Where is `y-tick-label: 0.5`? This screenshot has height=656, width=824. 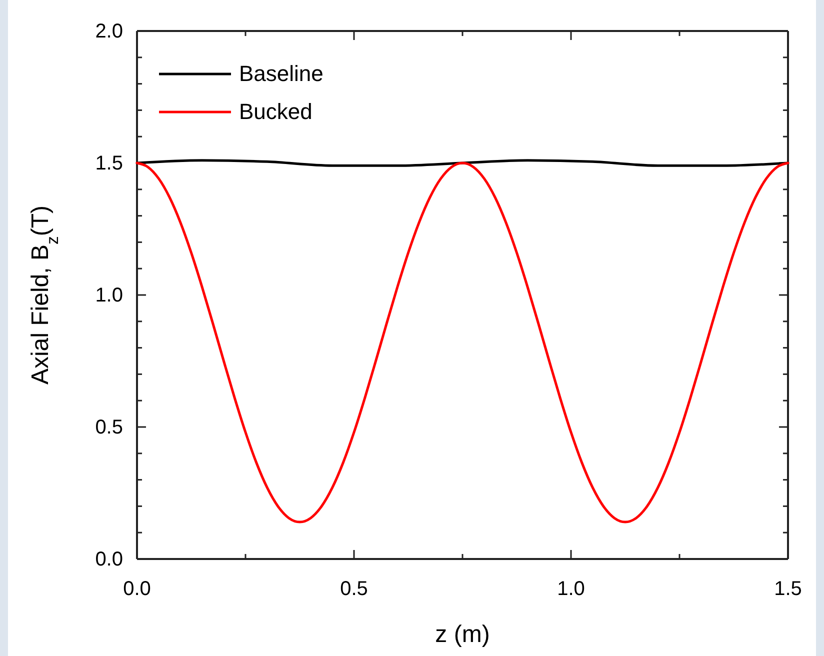
y-tick-label: 0.5 is located at coordinates (109, 427).